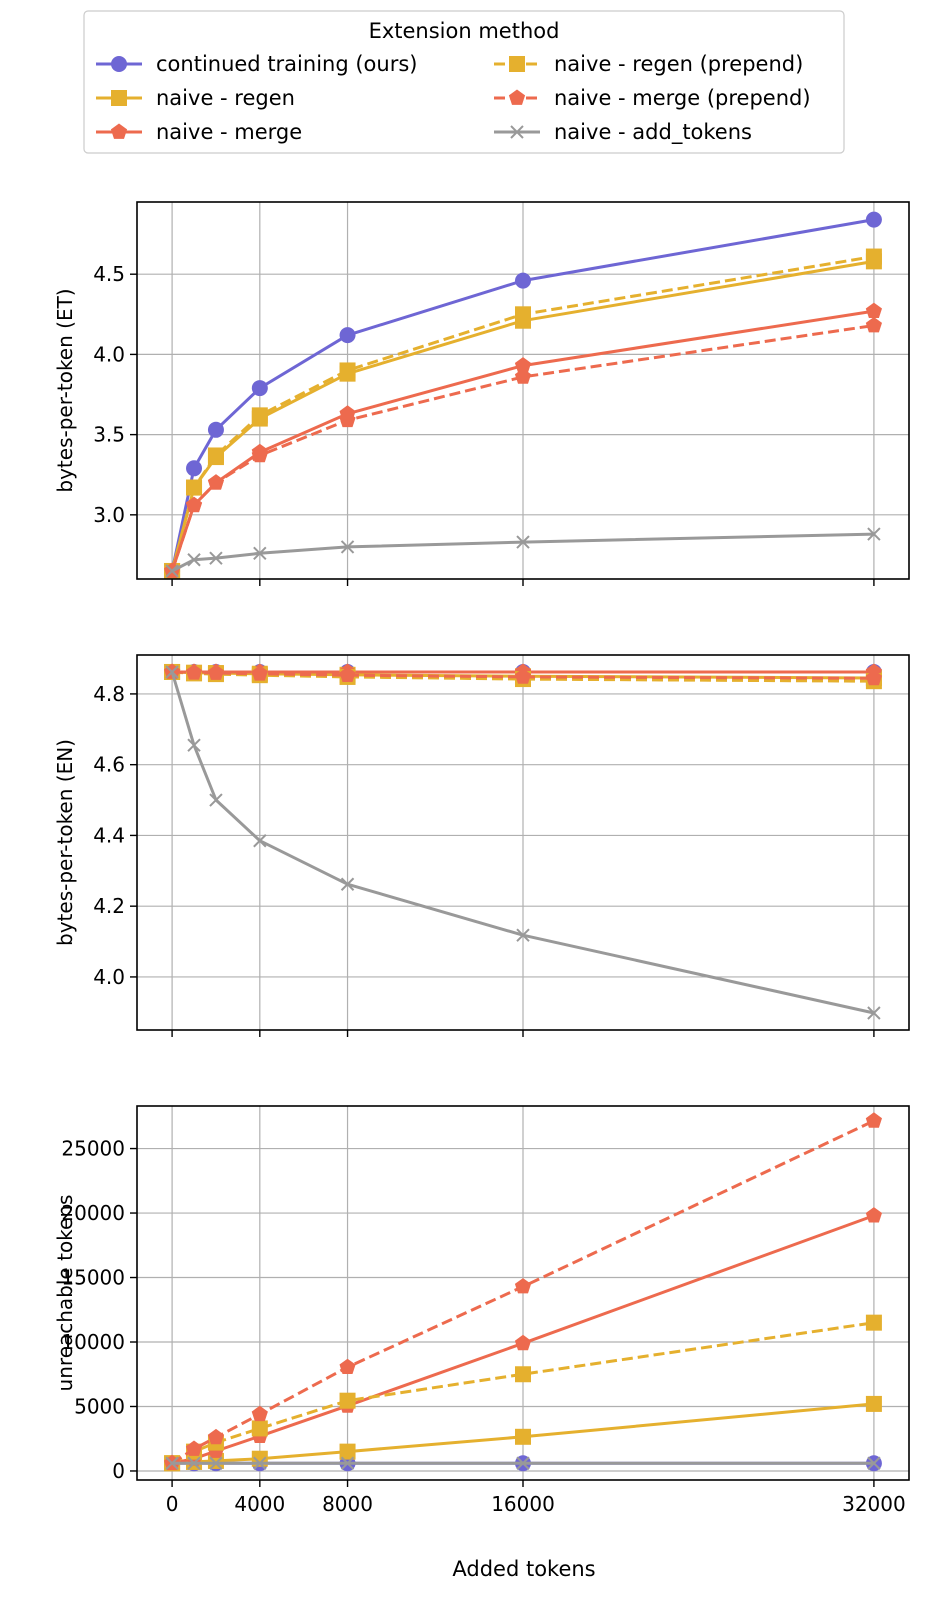  I want to click on legend-marker-naive-regen, so click(119, 98).